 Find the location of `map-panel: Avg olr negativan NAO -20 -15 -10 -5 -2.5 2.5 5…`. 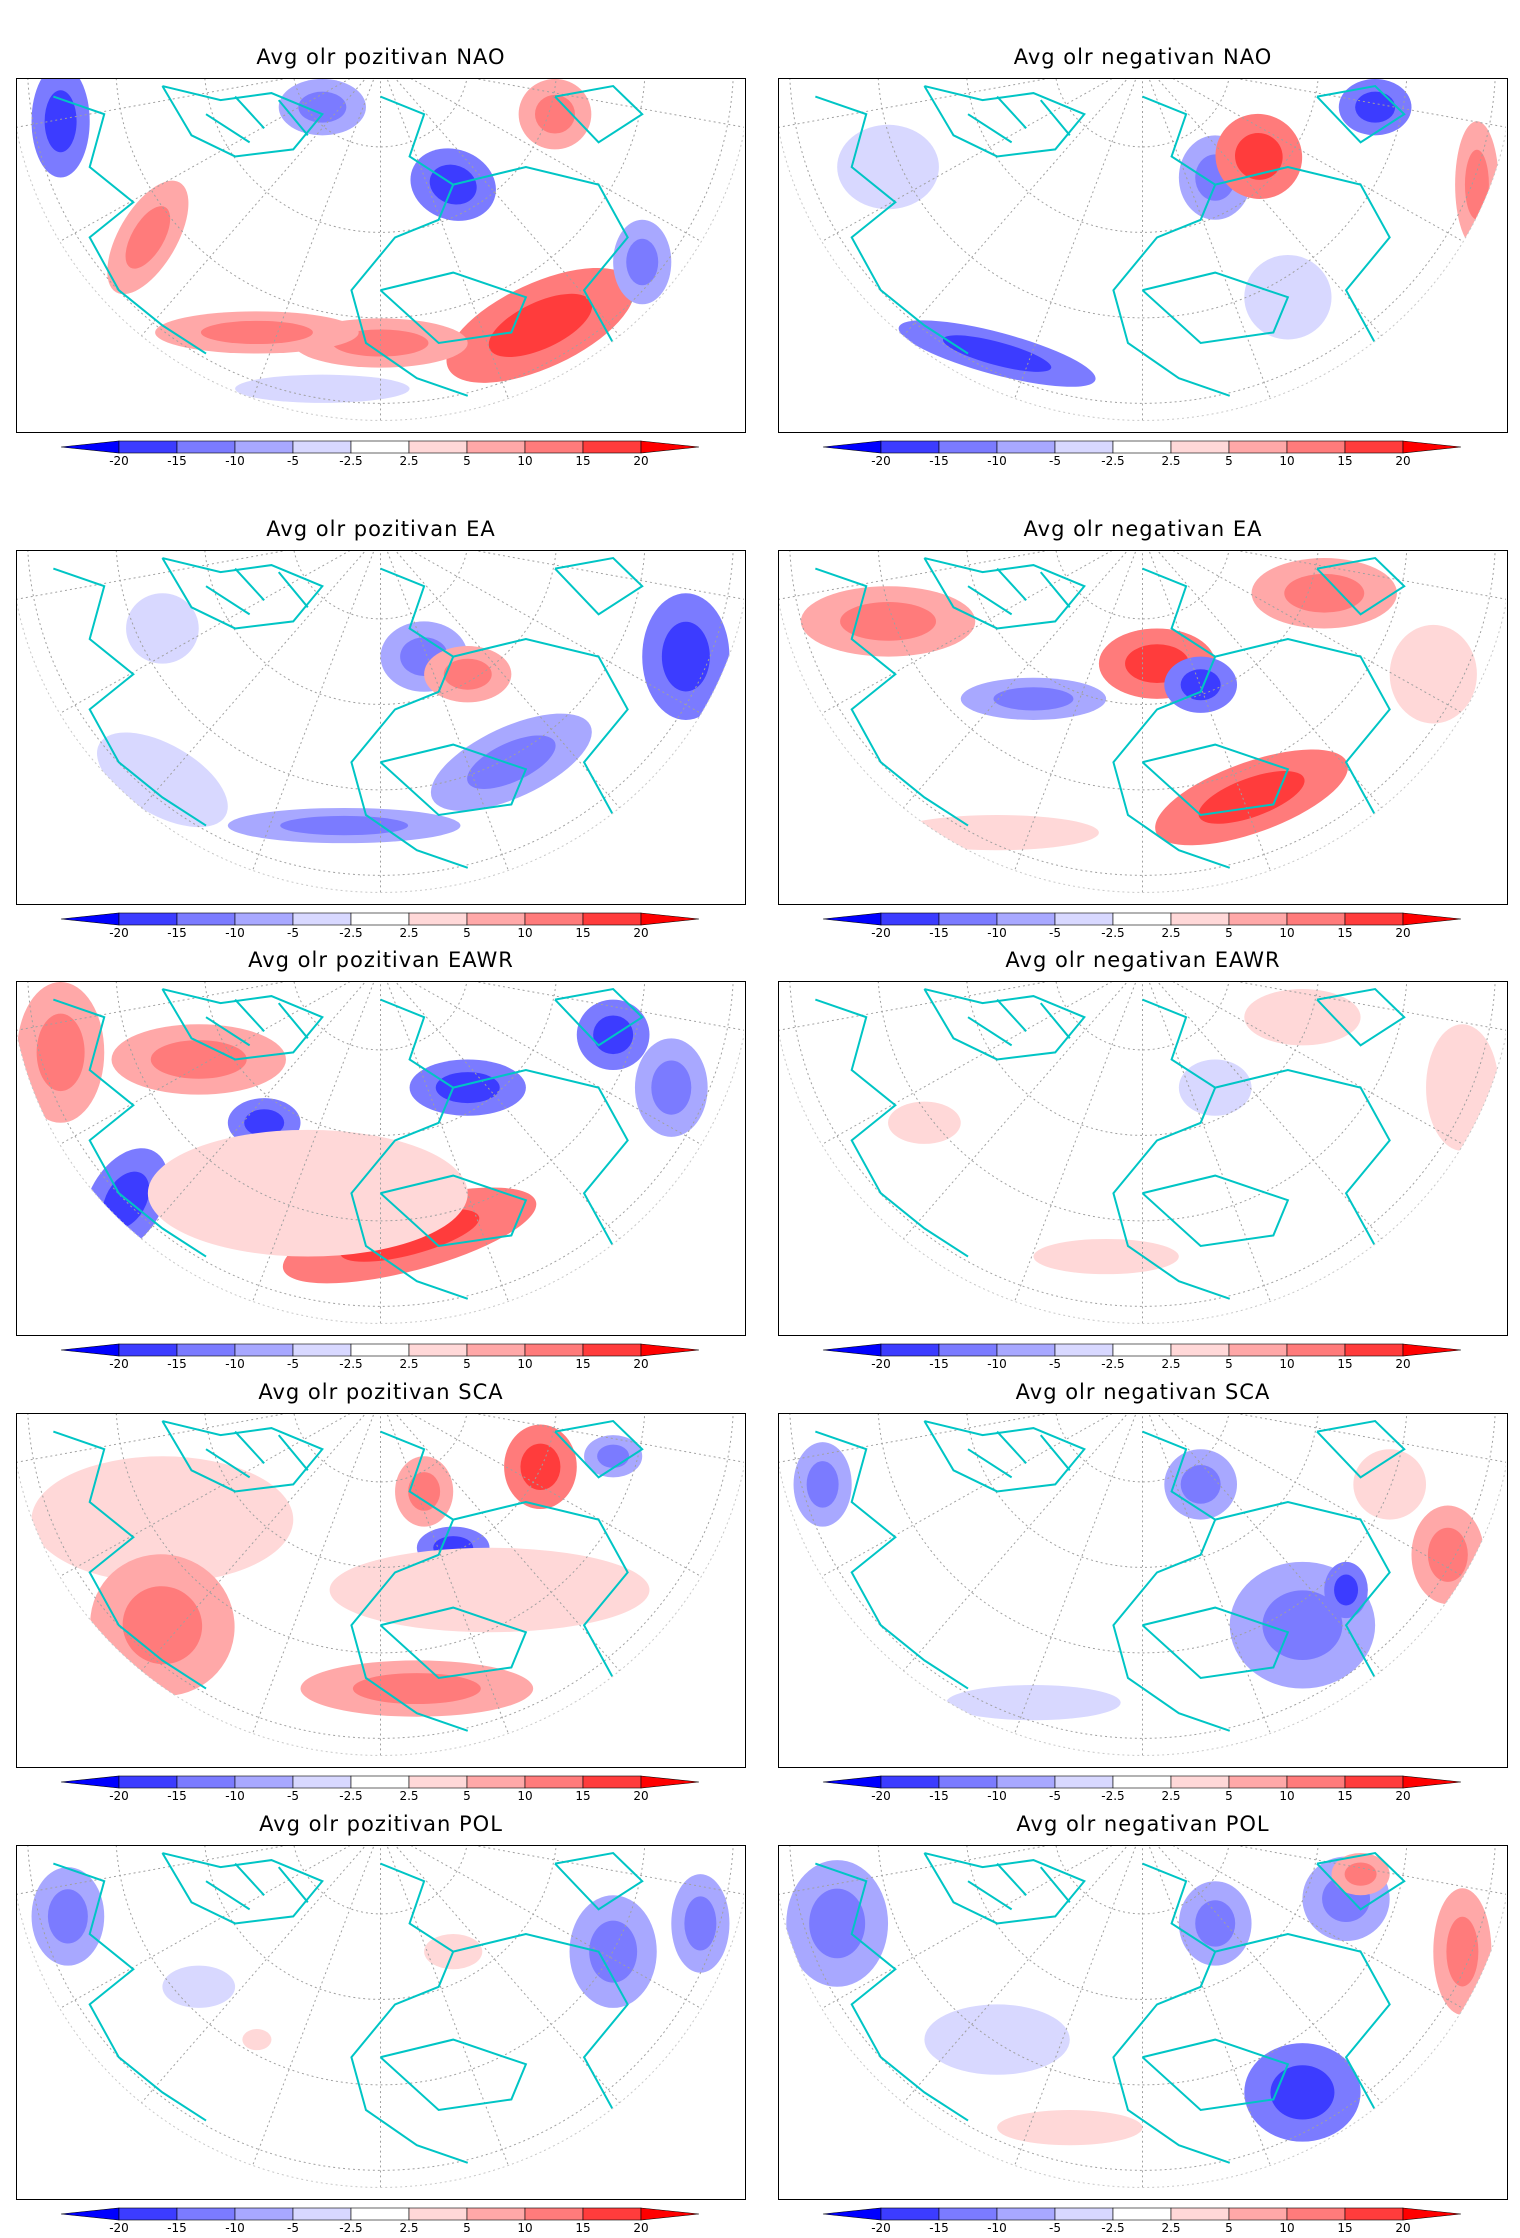

map-panel: Avg olr negativan NAO -20 -15 -10 -5 -2.5 2.5 5… is located at coordinates (1143, 257).